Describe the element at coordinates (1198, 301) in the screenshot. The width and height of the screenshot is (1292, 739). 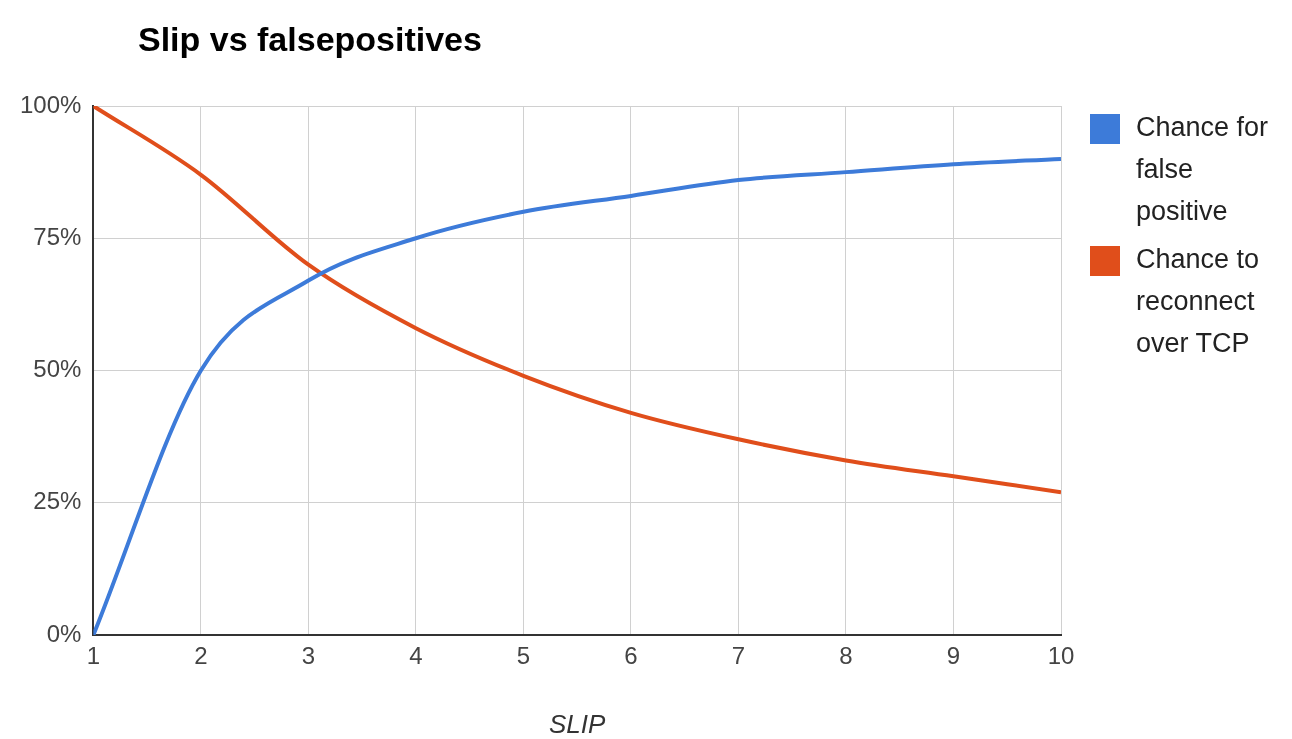
I see `legend-label: Chance to reconnect over TCP` at that location.